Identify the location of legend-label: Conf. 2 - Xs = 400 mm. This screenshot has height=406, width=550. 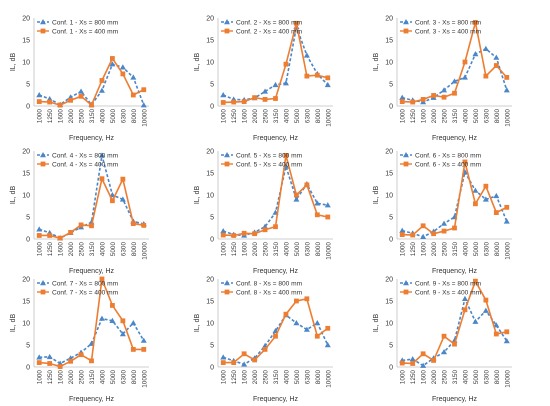
(269, 31).